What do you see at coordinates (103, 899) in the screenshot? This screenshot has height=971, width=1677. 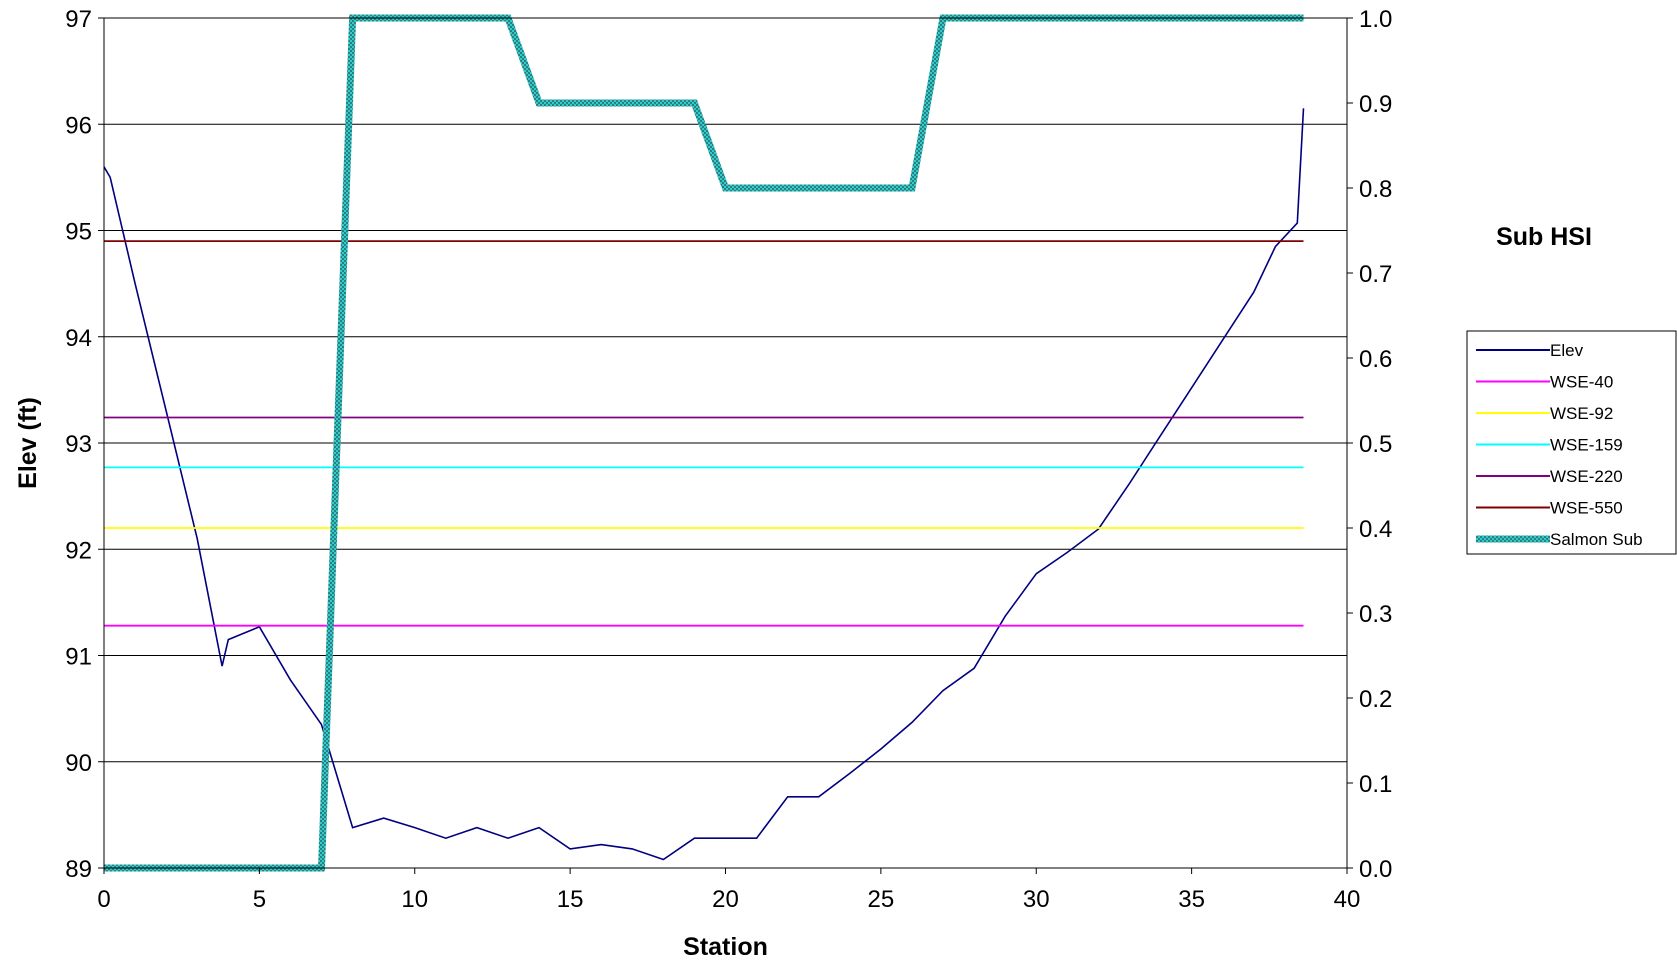 I see `x-tick-label: 0` at bounding box center [103, 899].